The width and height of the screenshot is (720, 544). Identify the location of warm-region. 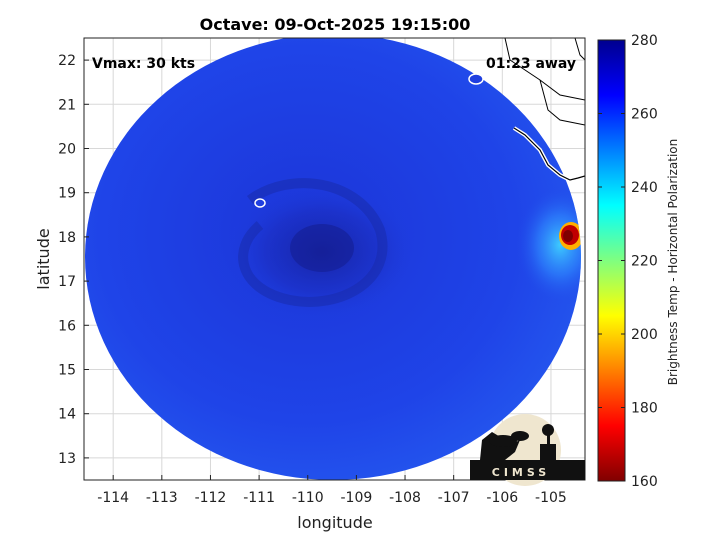
(548, 245).